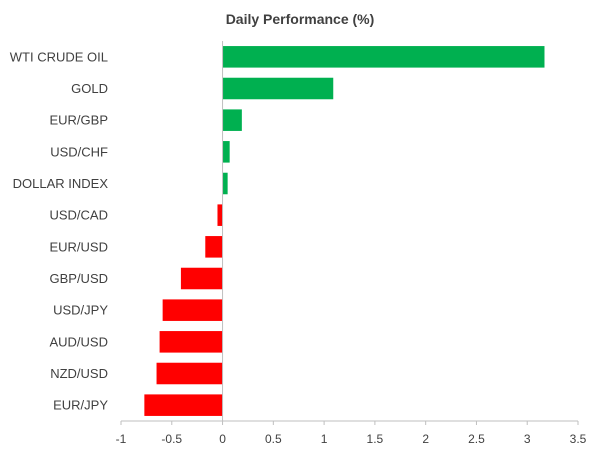 This screenshot has width=600, height=458. What do you see at coordinates (78, 215) in the screenshot?
I see `category-label-usd-cad: USD/CAD` at bounding box center [78, 215].